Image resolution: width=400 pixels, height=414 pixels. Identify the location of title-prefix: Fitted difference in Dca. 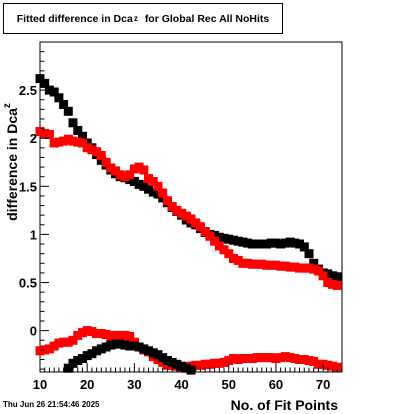
(74, 18).